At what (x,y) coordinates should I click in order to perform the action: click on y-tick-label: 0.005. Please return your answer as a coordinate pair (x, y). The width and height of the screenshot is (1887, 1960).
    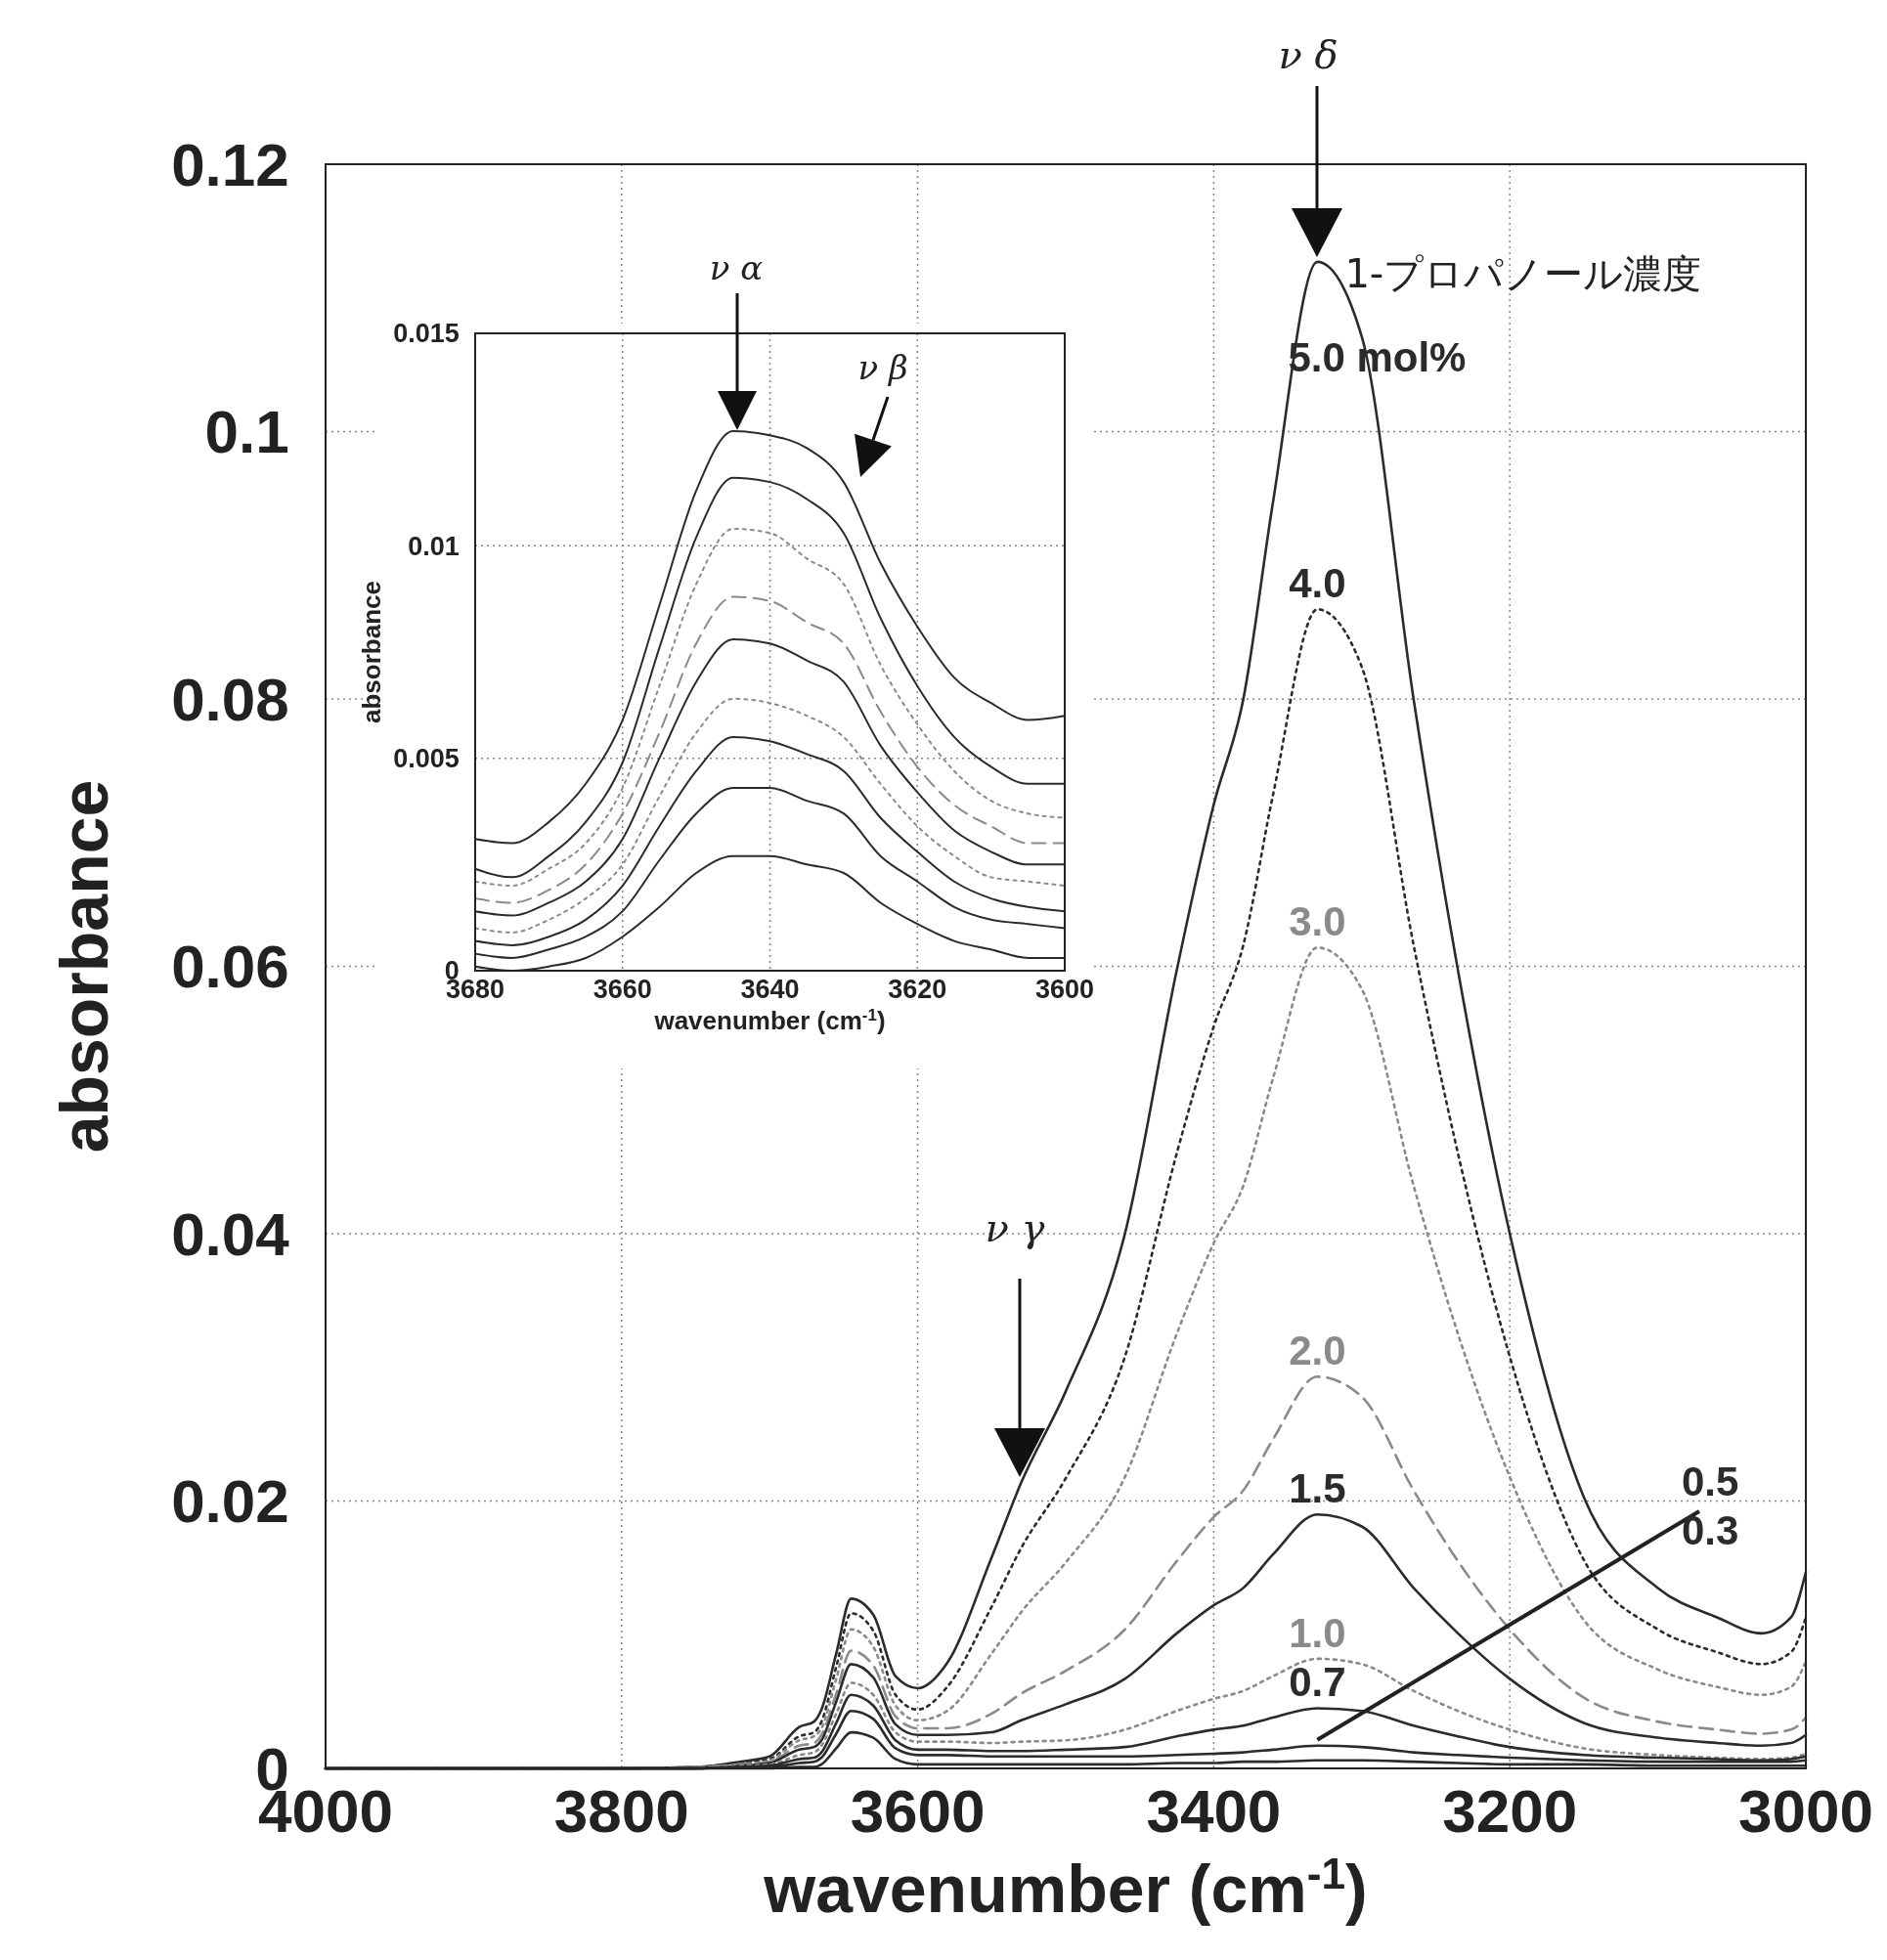
    Looking at the image, I should click on (426, 759).